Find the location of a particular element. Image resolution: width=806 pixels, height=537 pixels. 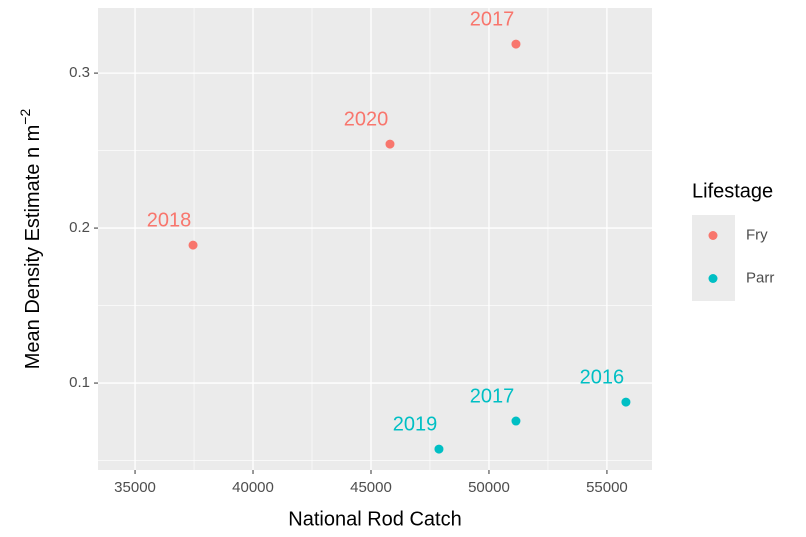

y-axis-title-text: Mean Density Estimate n m is located at coordinates (33, 247).